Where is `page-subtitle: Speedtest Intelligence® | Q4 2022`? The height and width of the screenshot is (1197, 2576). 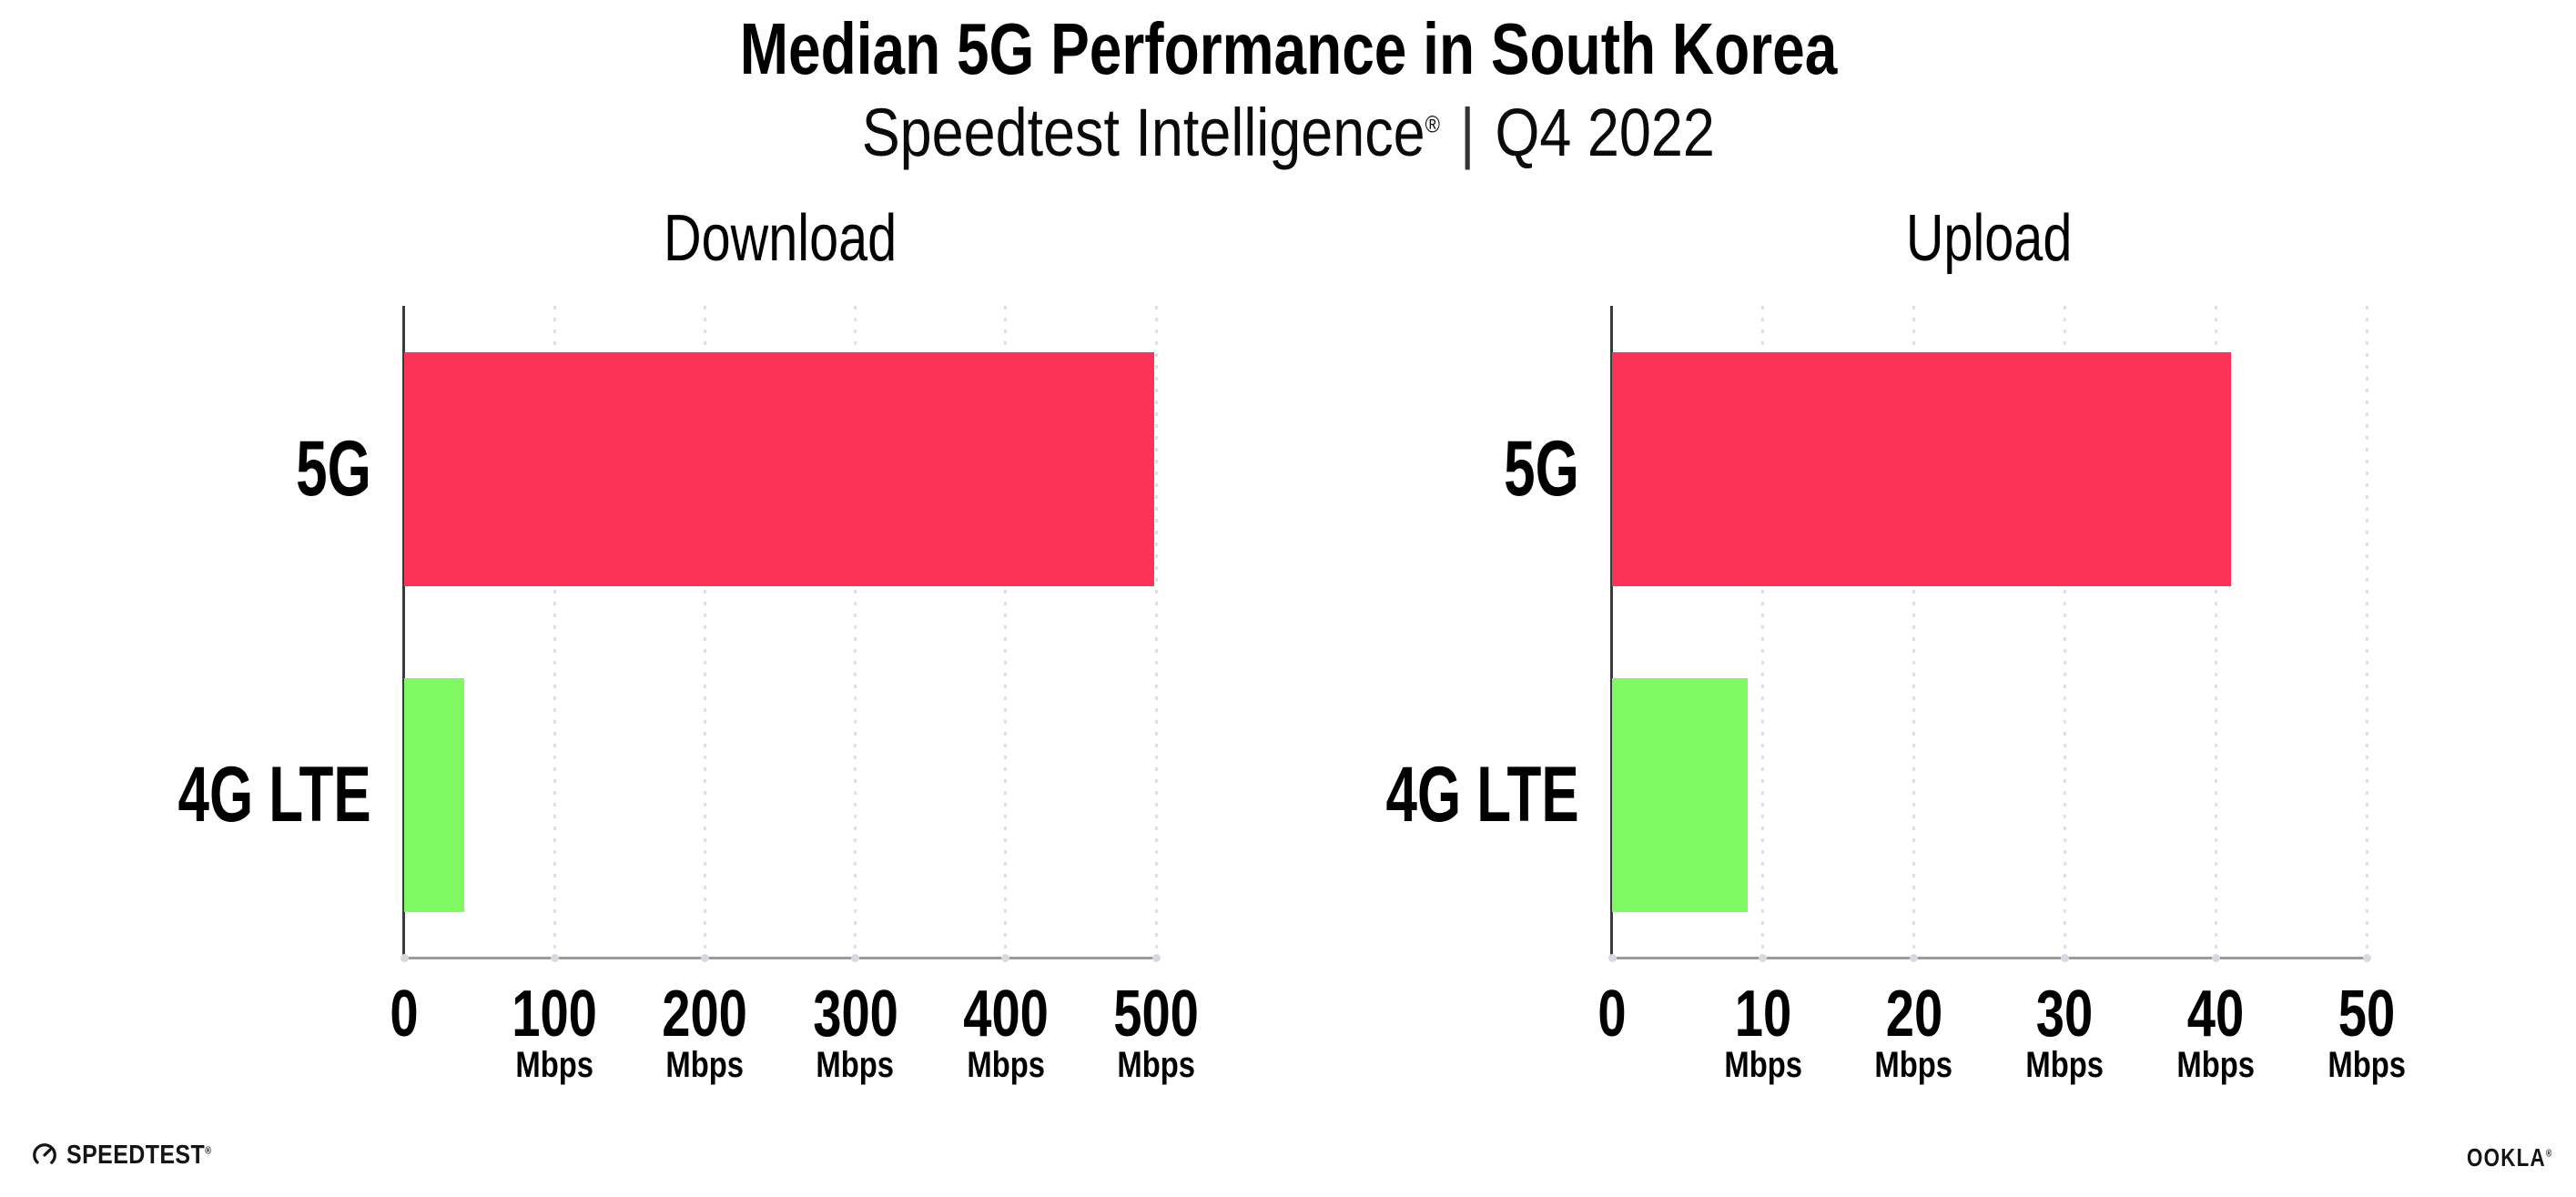 page-subtitle: Speedtest Intelligence® | Q4 2022 is located at coordinates (1287, 134).